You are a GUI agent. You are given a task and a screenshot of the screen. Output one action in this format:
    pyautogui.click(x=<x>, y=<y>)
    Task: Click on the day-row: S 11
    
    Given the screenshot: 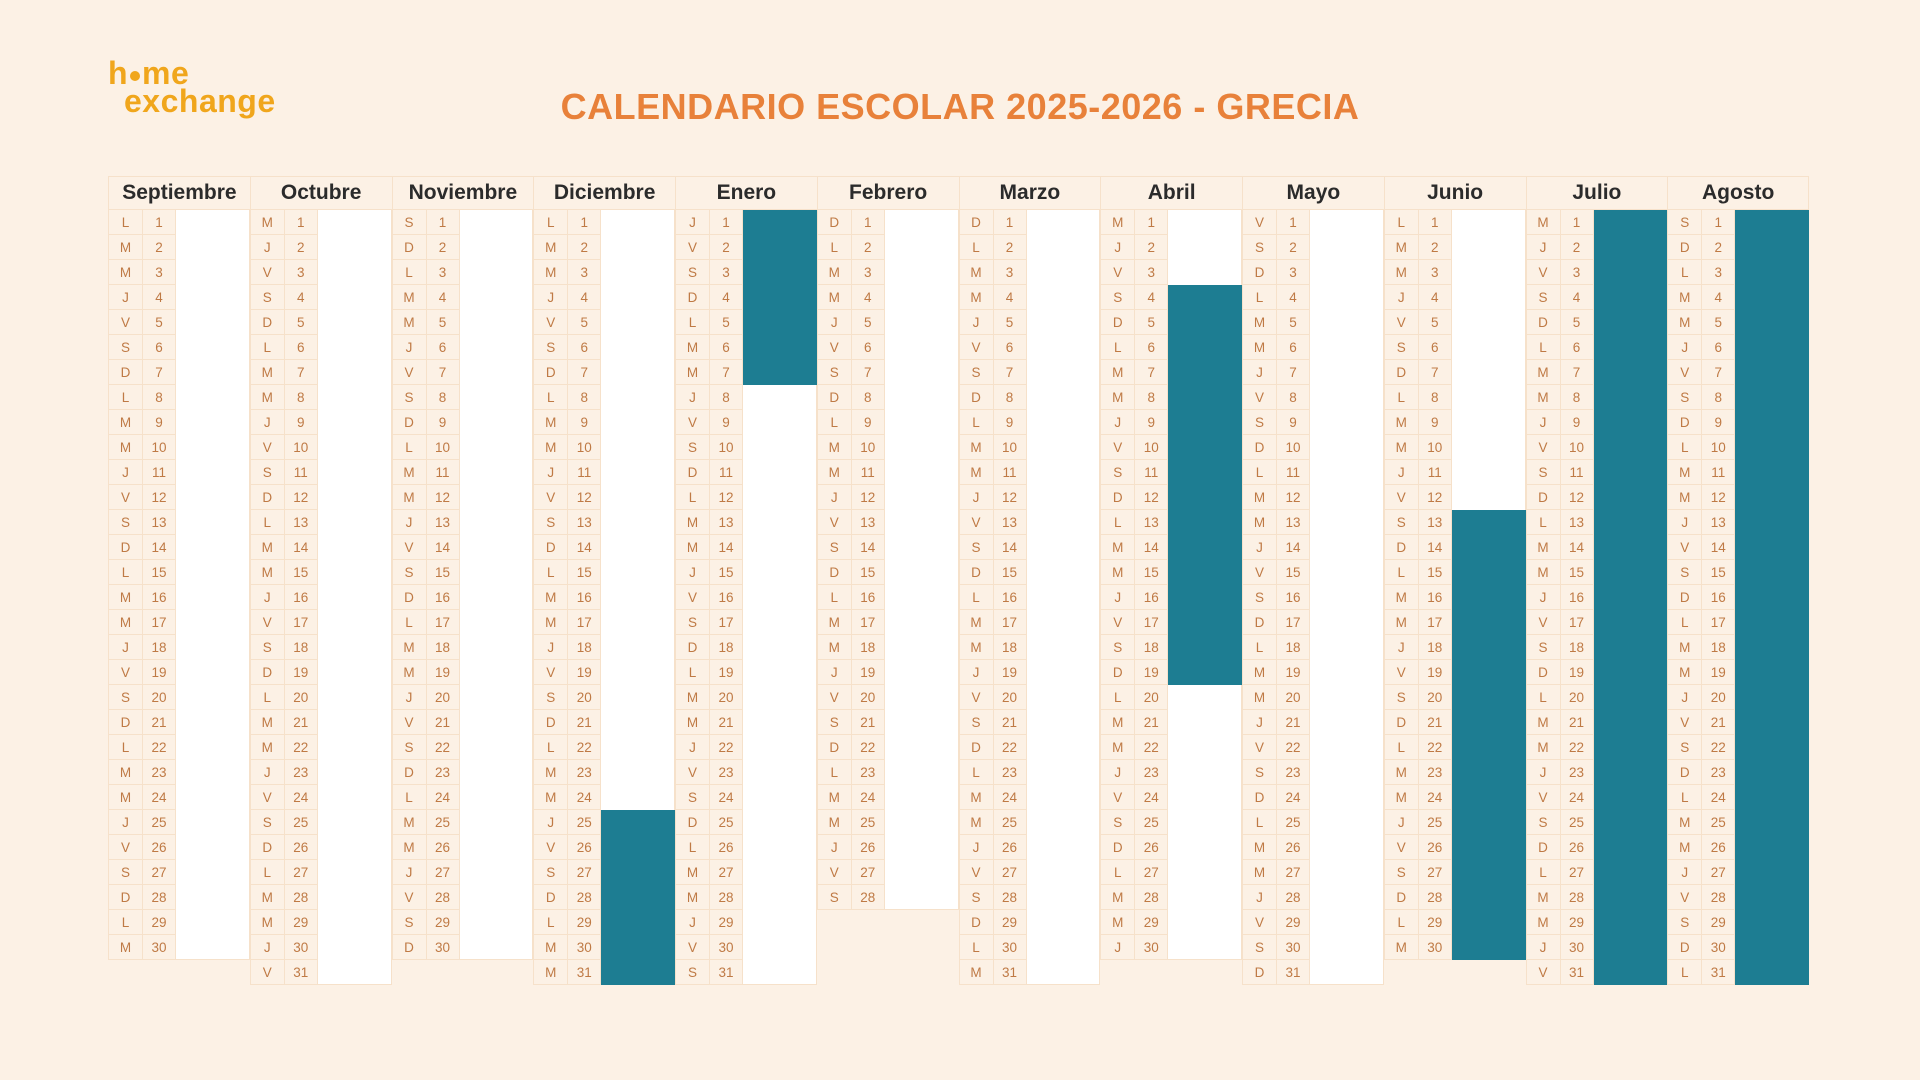 What is the action you would take?
    pyautogui.click(x=1171, y=472)
    